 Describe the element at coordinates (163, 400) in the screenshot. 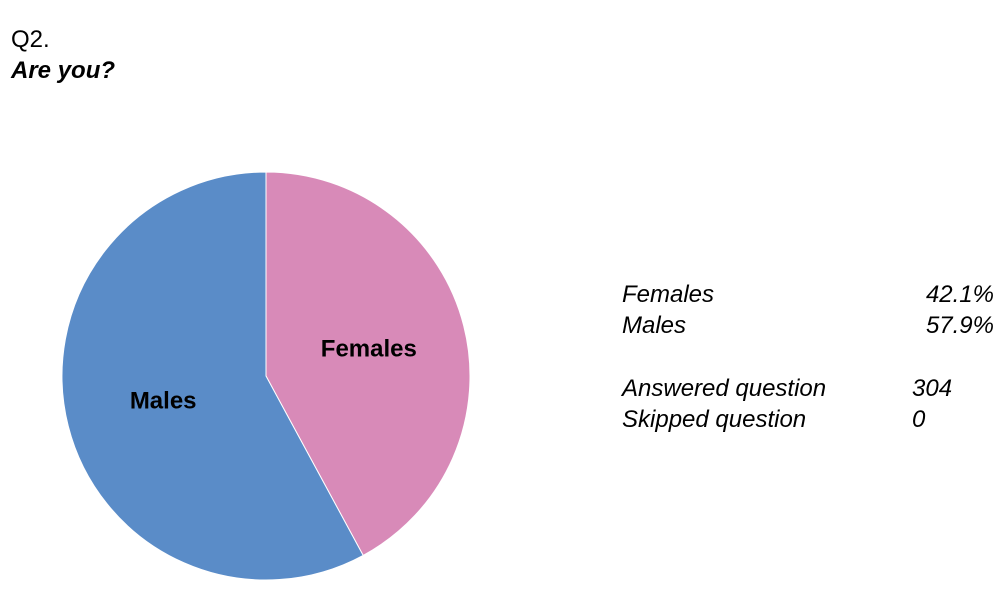

I see `pie-label-males: Males` at that location.